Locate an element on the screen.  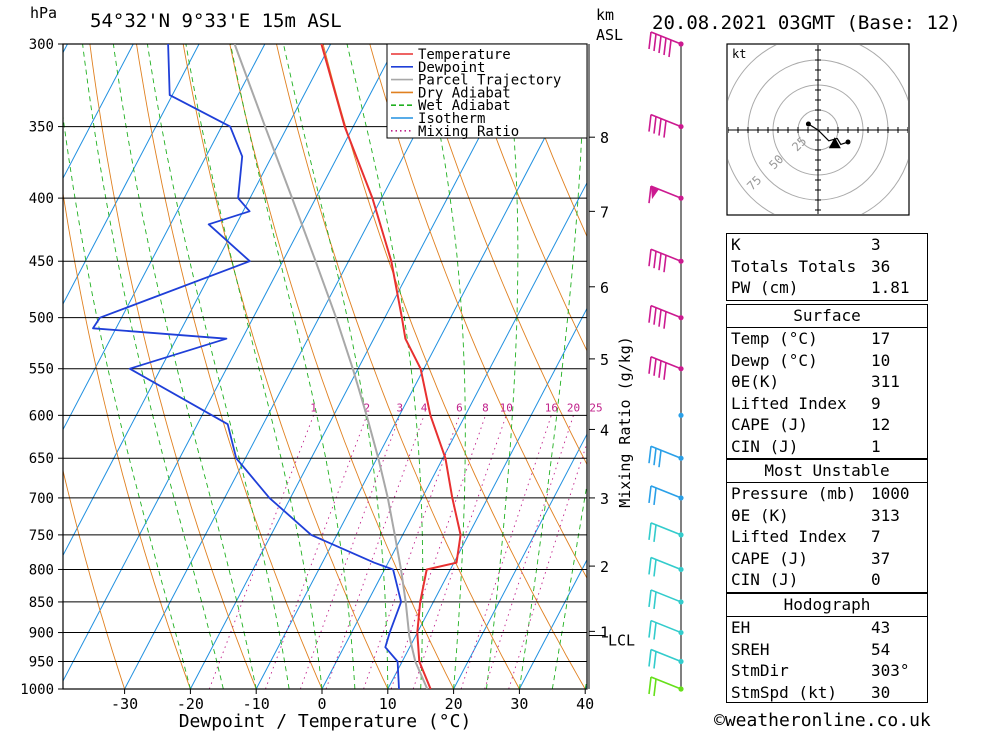
km-unit-label: km is located at coordinates (605, 15).